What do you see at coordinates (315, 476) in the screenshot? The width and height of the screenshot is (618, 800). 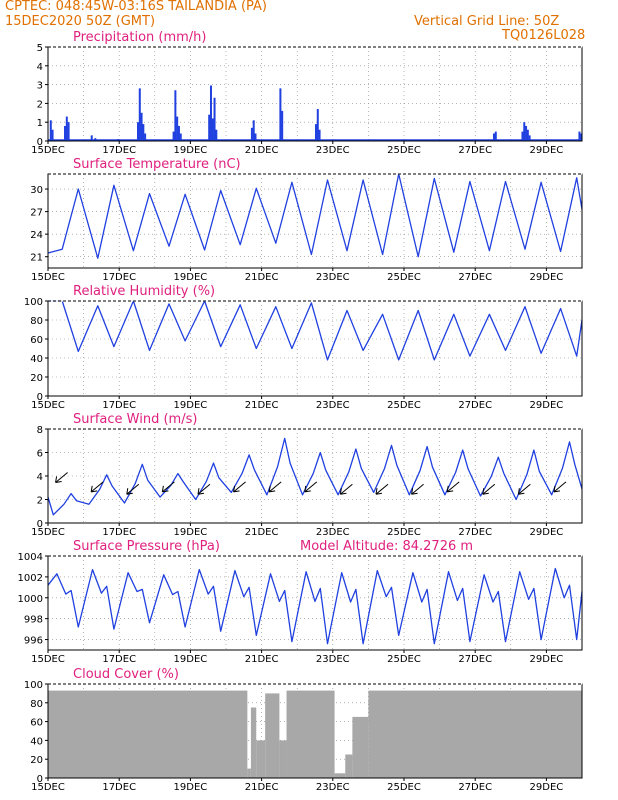 I see `wind-series-line` at bounding box center [315, 476].